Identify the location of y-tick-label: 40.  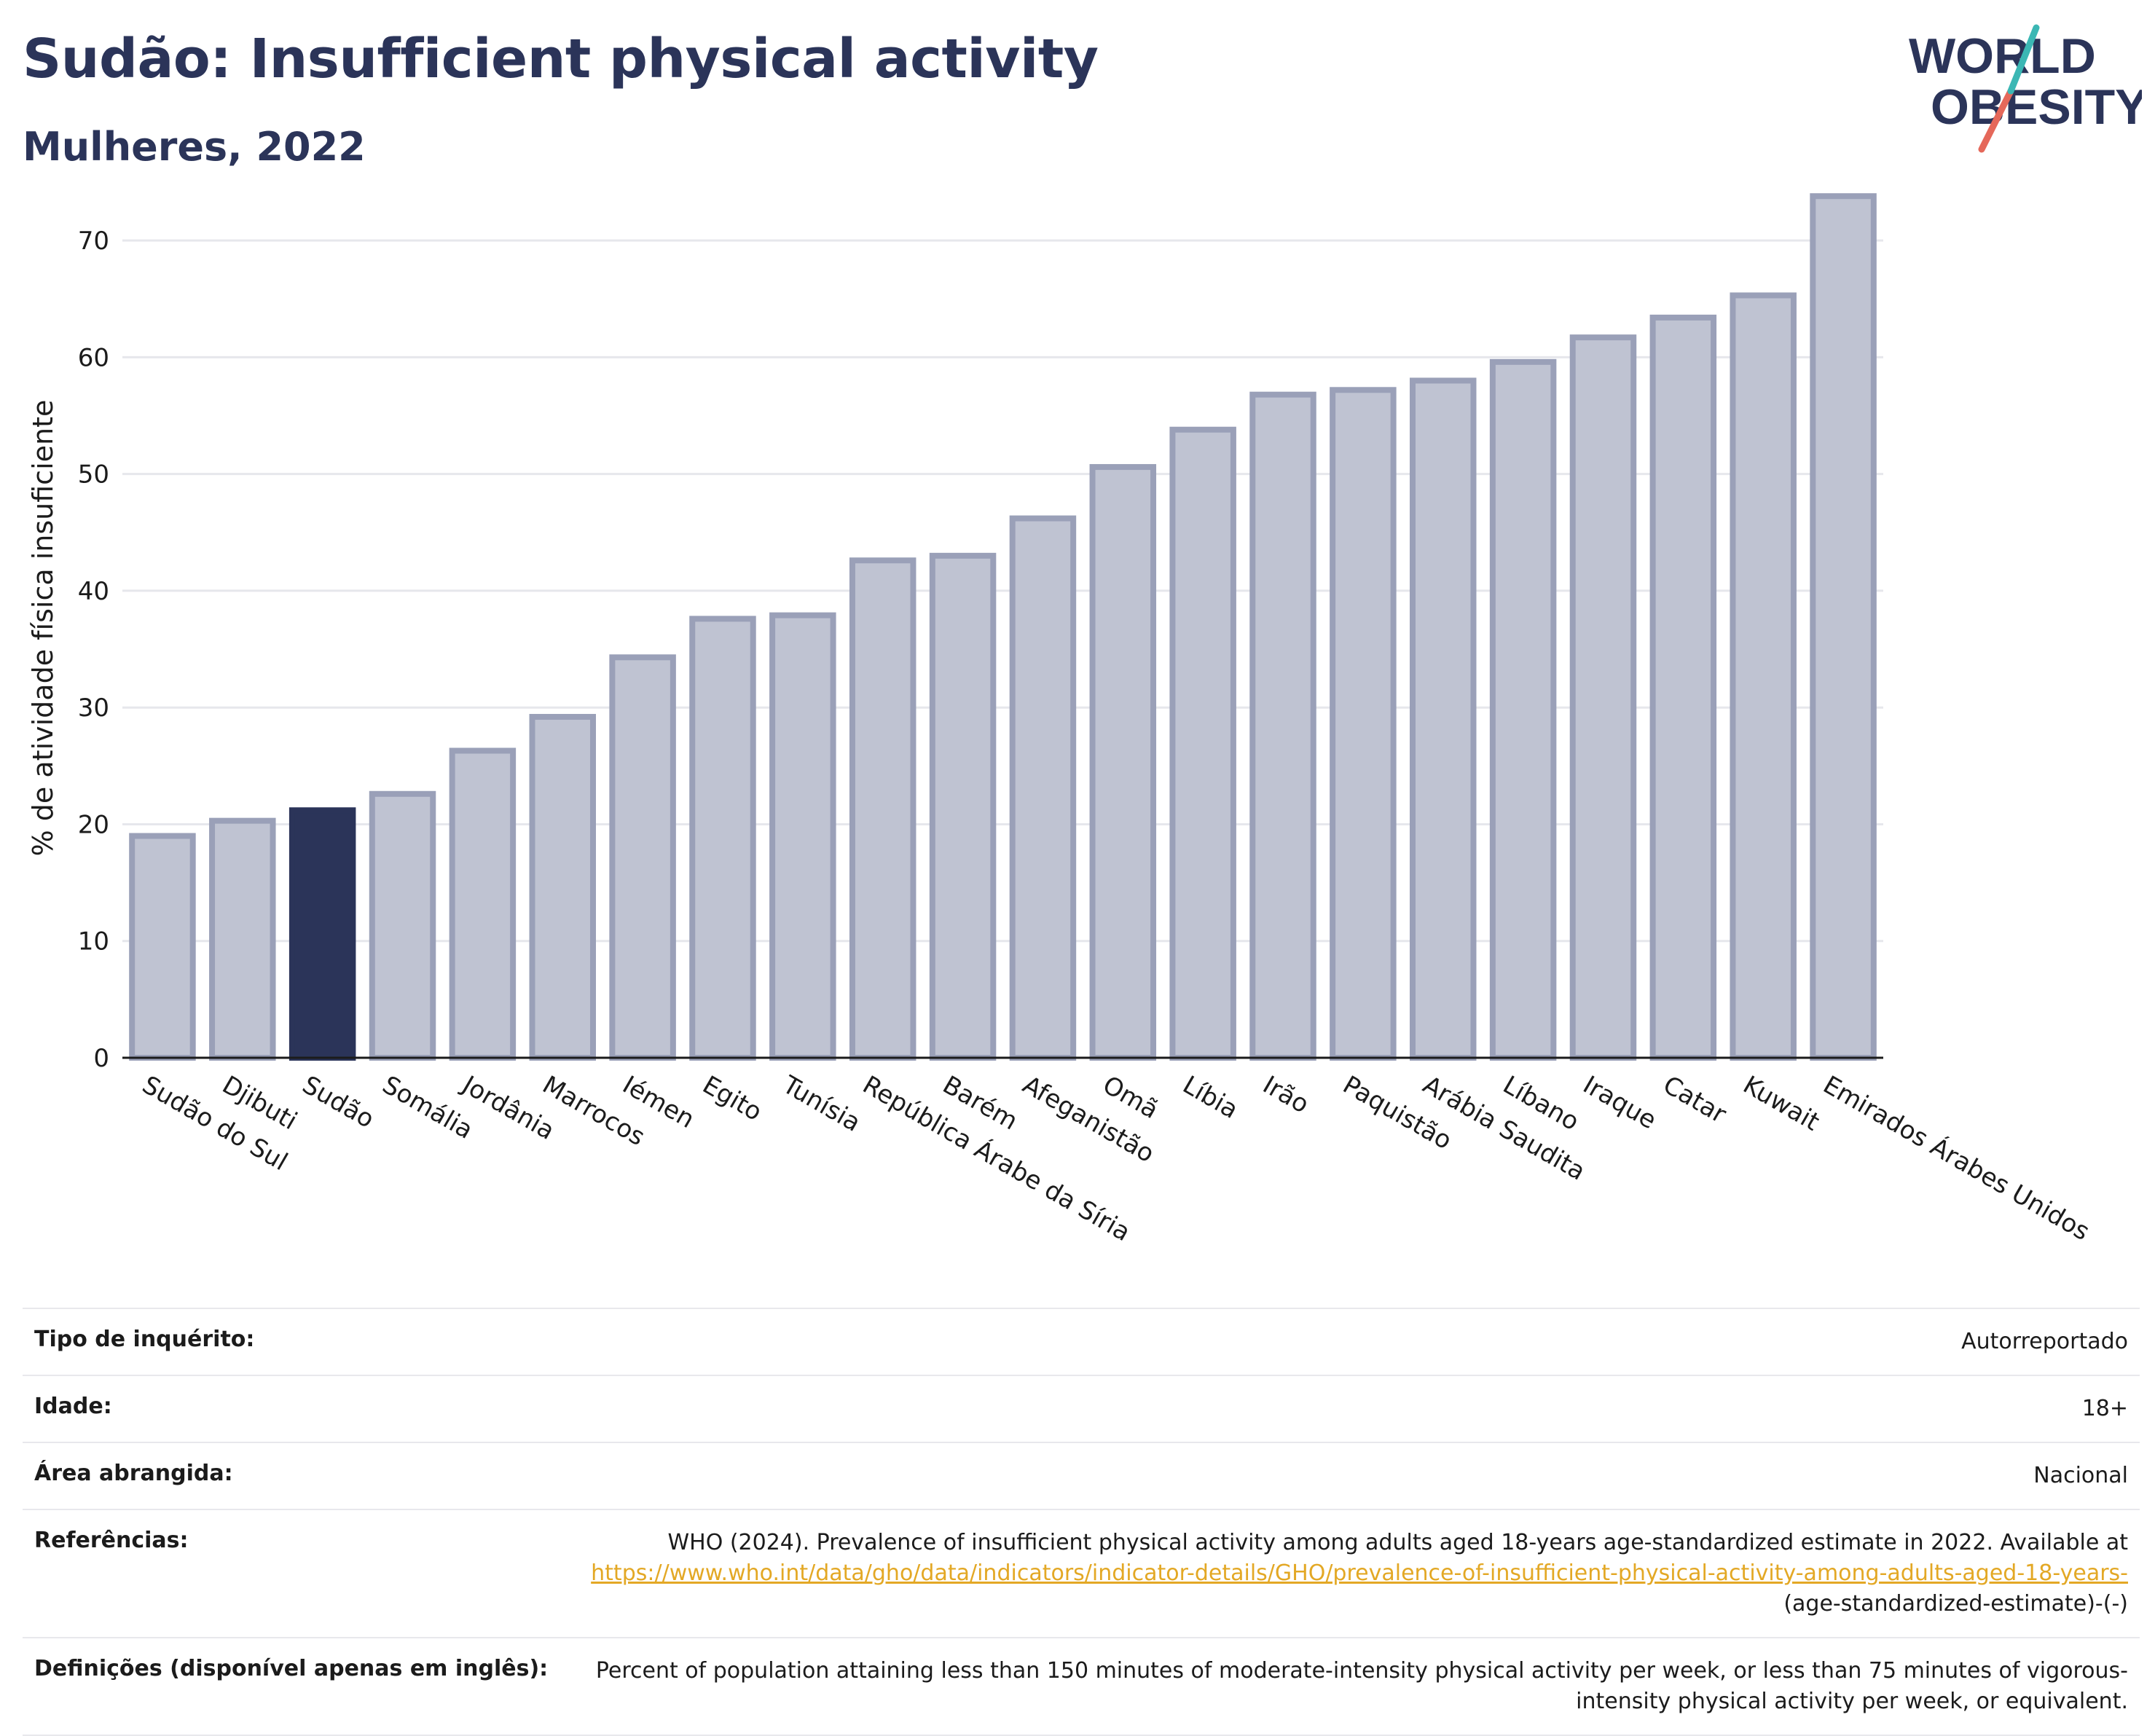
(93, 591).